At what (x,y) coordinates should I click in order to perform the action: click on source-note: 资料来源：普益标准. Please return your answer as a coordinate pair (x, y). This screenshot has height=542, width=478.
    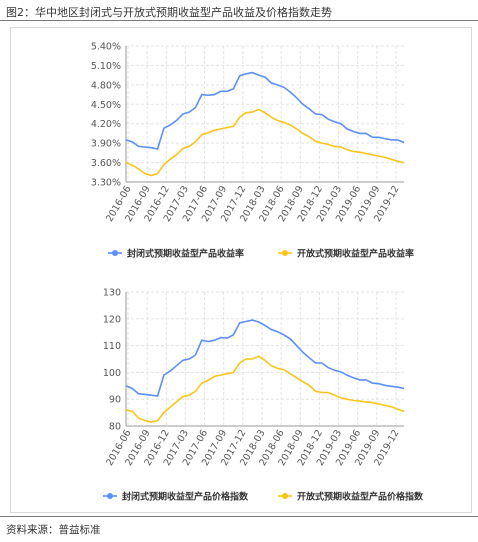
    Looking at the image, I should click on (53, 530).